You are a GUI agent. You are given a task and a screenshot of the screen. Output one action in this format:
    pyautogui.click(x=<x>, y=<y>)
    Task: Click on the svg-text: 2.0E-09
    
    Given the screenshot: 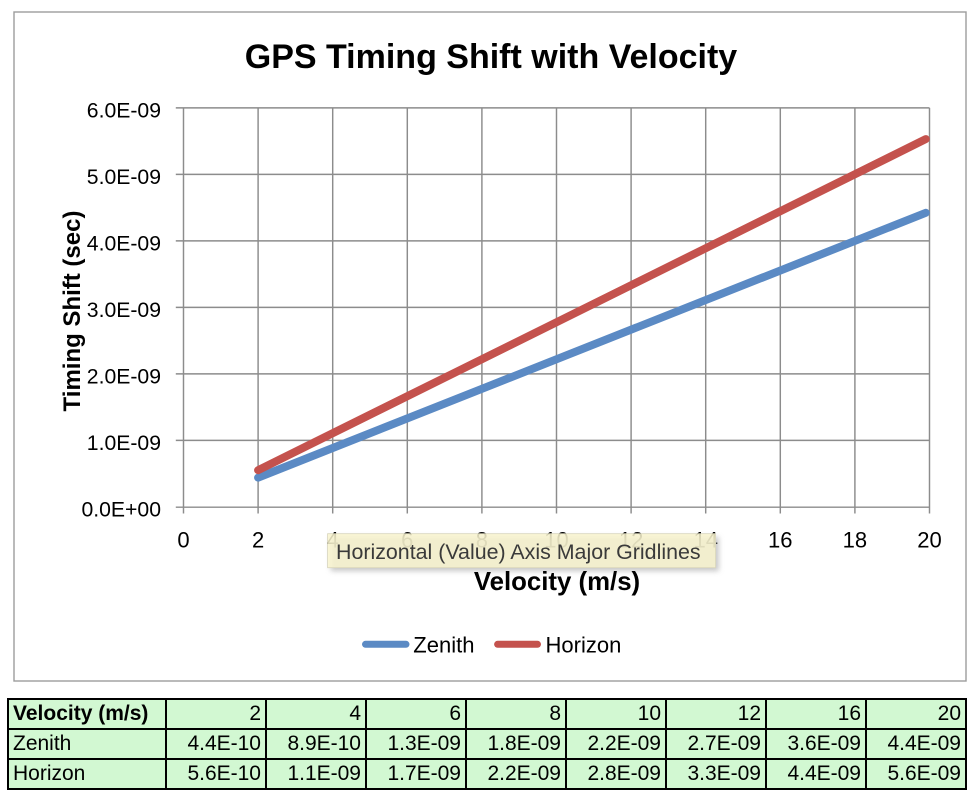 What is the action you would take?
    pyautogui.click(x=124, y=376)
    